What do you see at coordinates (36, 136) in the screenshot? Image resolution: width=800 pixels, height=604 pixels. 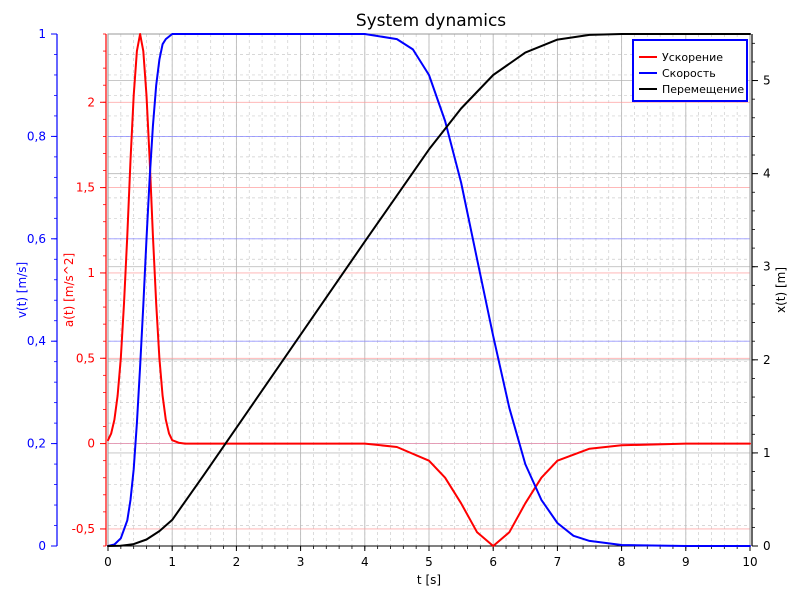 I see `y-tick-label-velocity: 0,8` at bounding box center [36, 136].